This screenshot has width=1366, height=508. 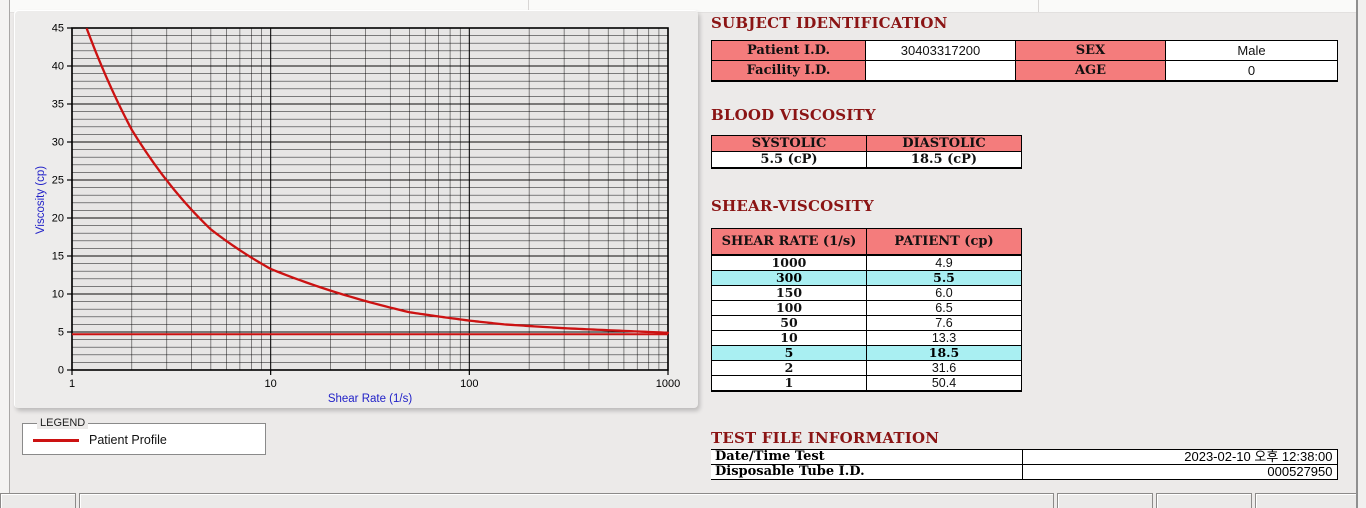 What do you see at coordinates (825, 438) in the screenshot?
I see `test-file-information-title: TEST FILE INFORMATION` at bounding box center [825, 438].